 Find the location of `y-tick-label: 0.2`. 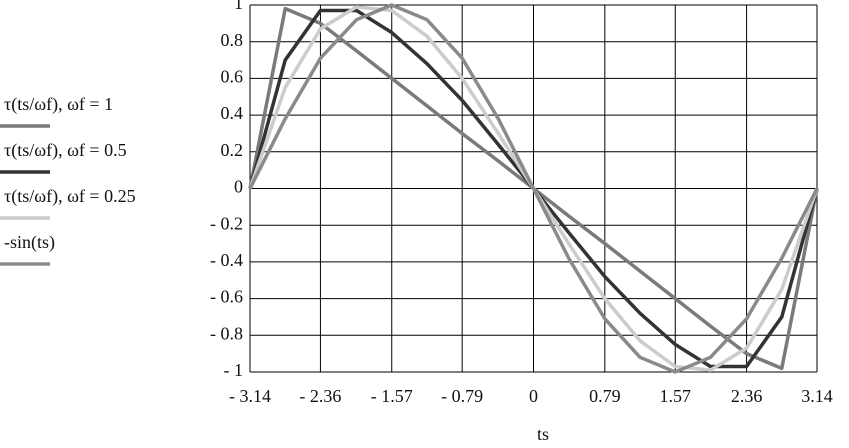

y-tick-label: 0.2 is located at coordinates (232, 150).